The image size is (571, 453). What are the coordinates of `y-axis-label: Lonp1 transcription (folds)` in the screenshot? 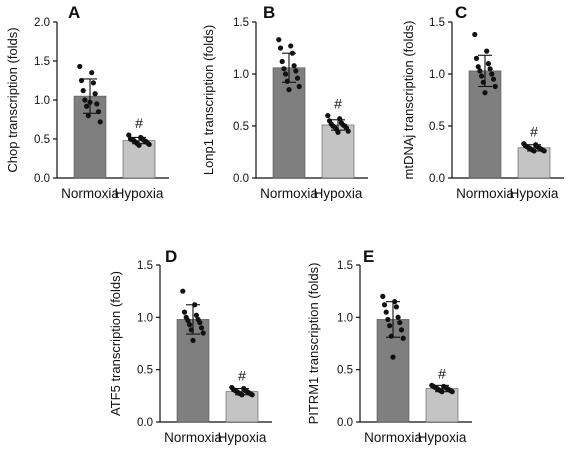 It's located at (208, 100).